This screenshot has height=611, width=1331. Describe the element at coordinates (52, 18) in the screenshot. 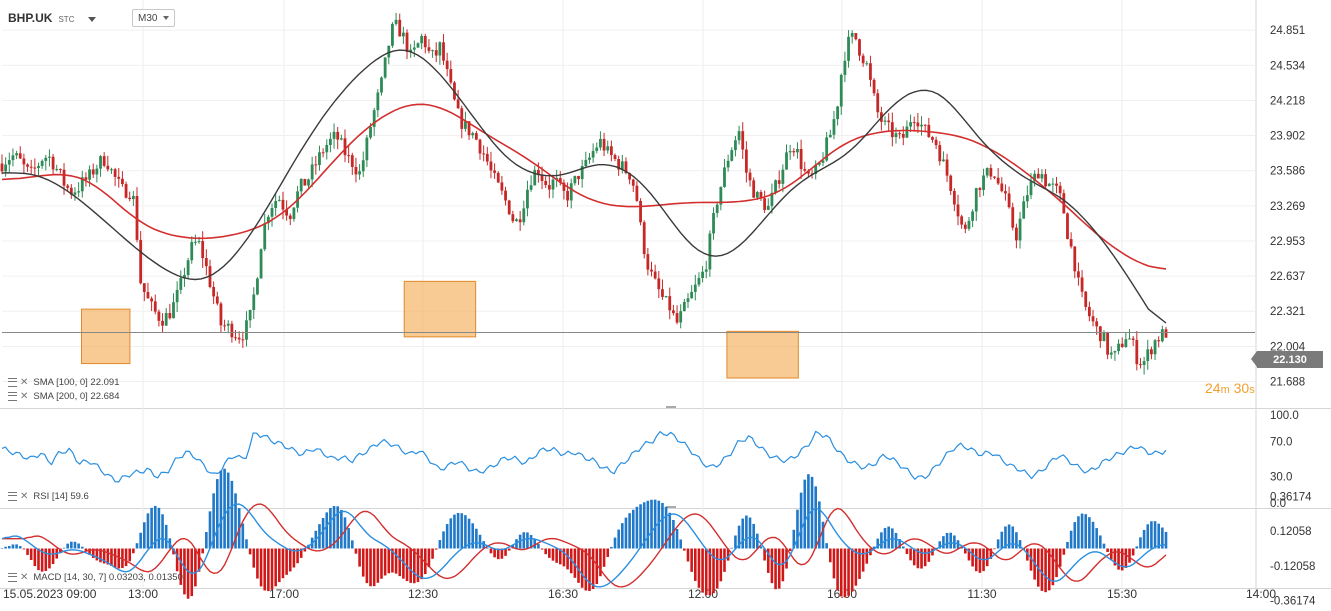

I see `symbol-selector: BHP.UK STC` at that location.